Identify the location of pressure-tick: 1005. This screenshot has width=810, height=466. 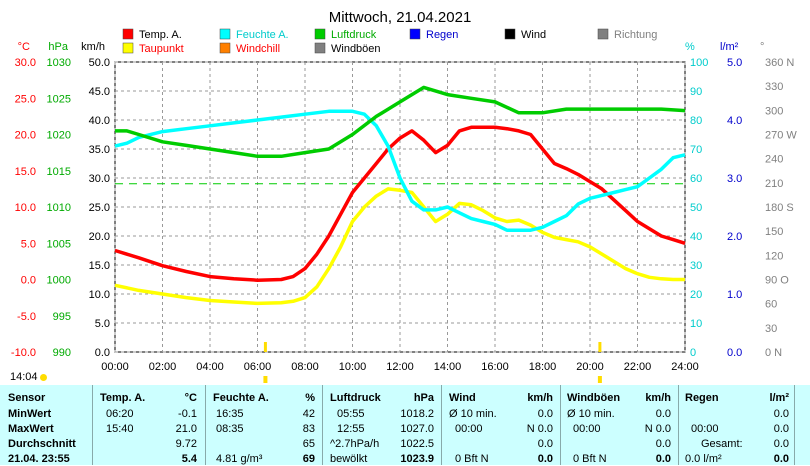
(59, 244).